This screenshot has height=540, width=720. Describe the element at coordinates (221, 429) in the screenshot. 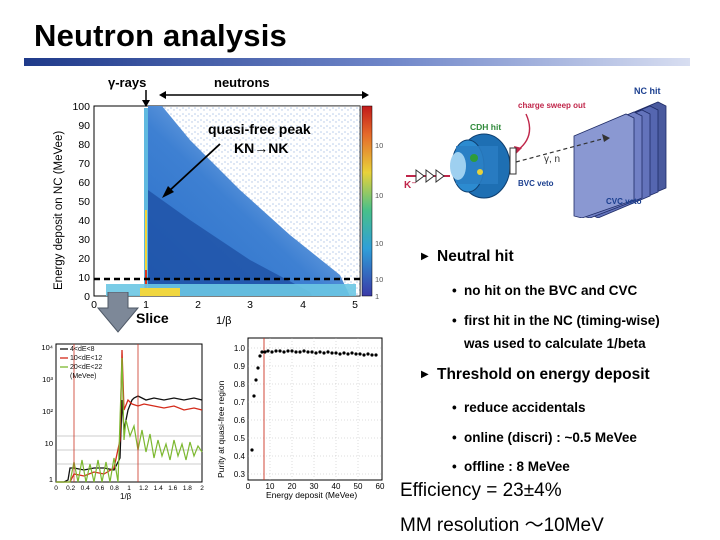

I see `purity-ylabel: Purity at quasi-free region` at that location.